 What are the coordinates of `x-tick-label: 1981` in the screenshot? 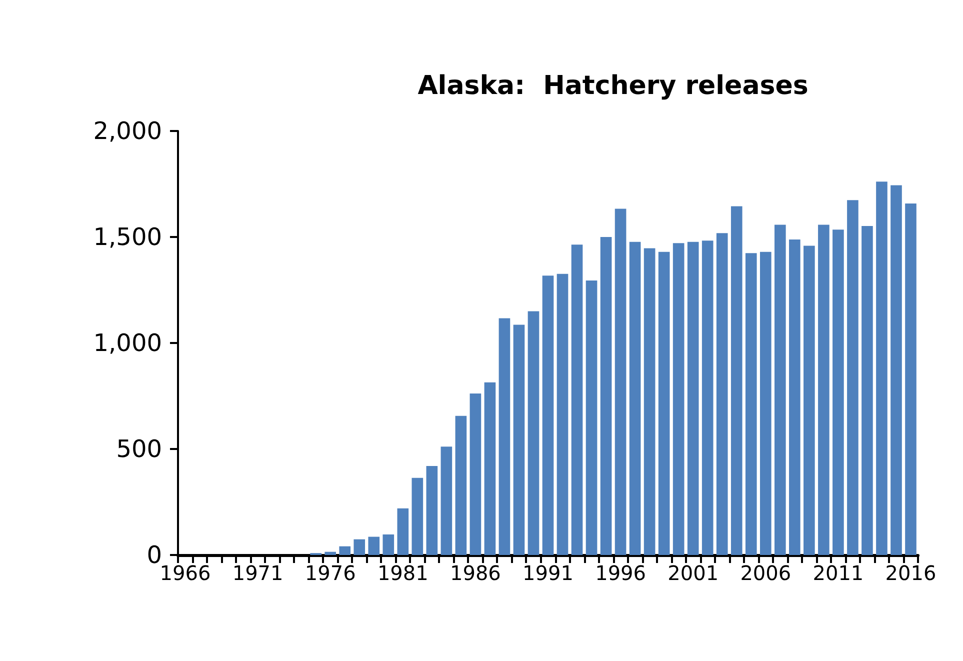 It's located at (402, 573).